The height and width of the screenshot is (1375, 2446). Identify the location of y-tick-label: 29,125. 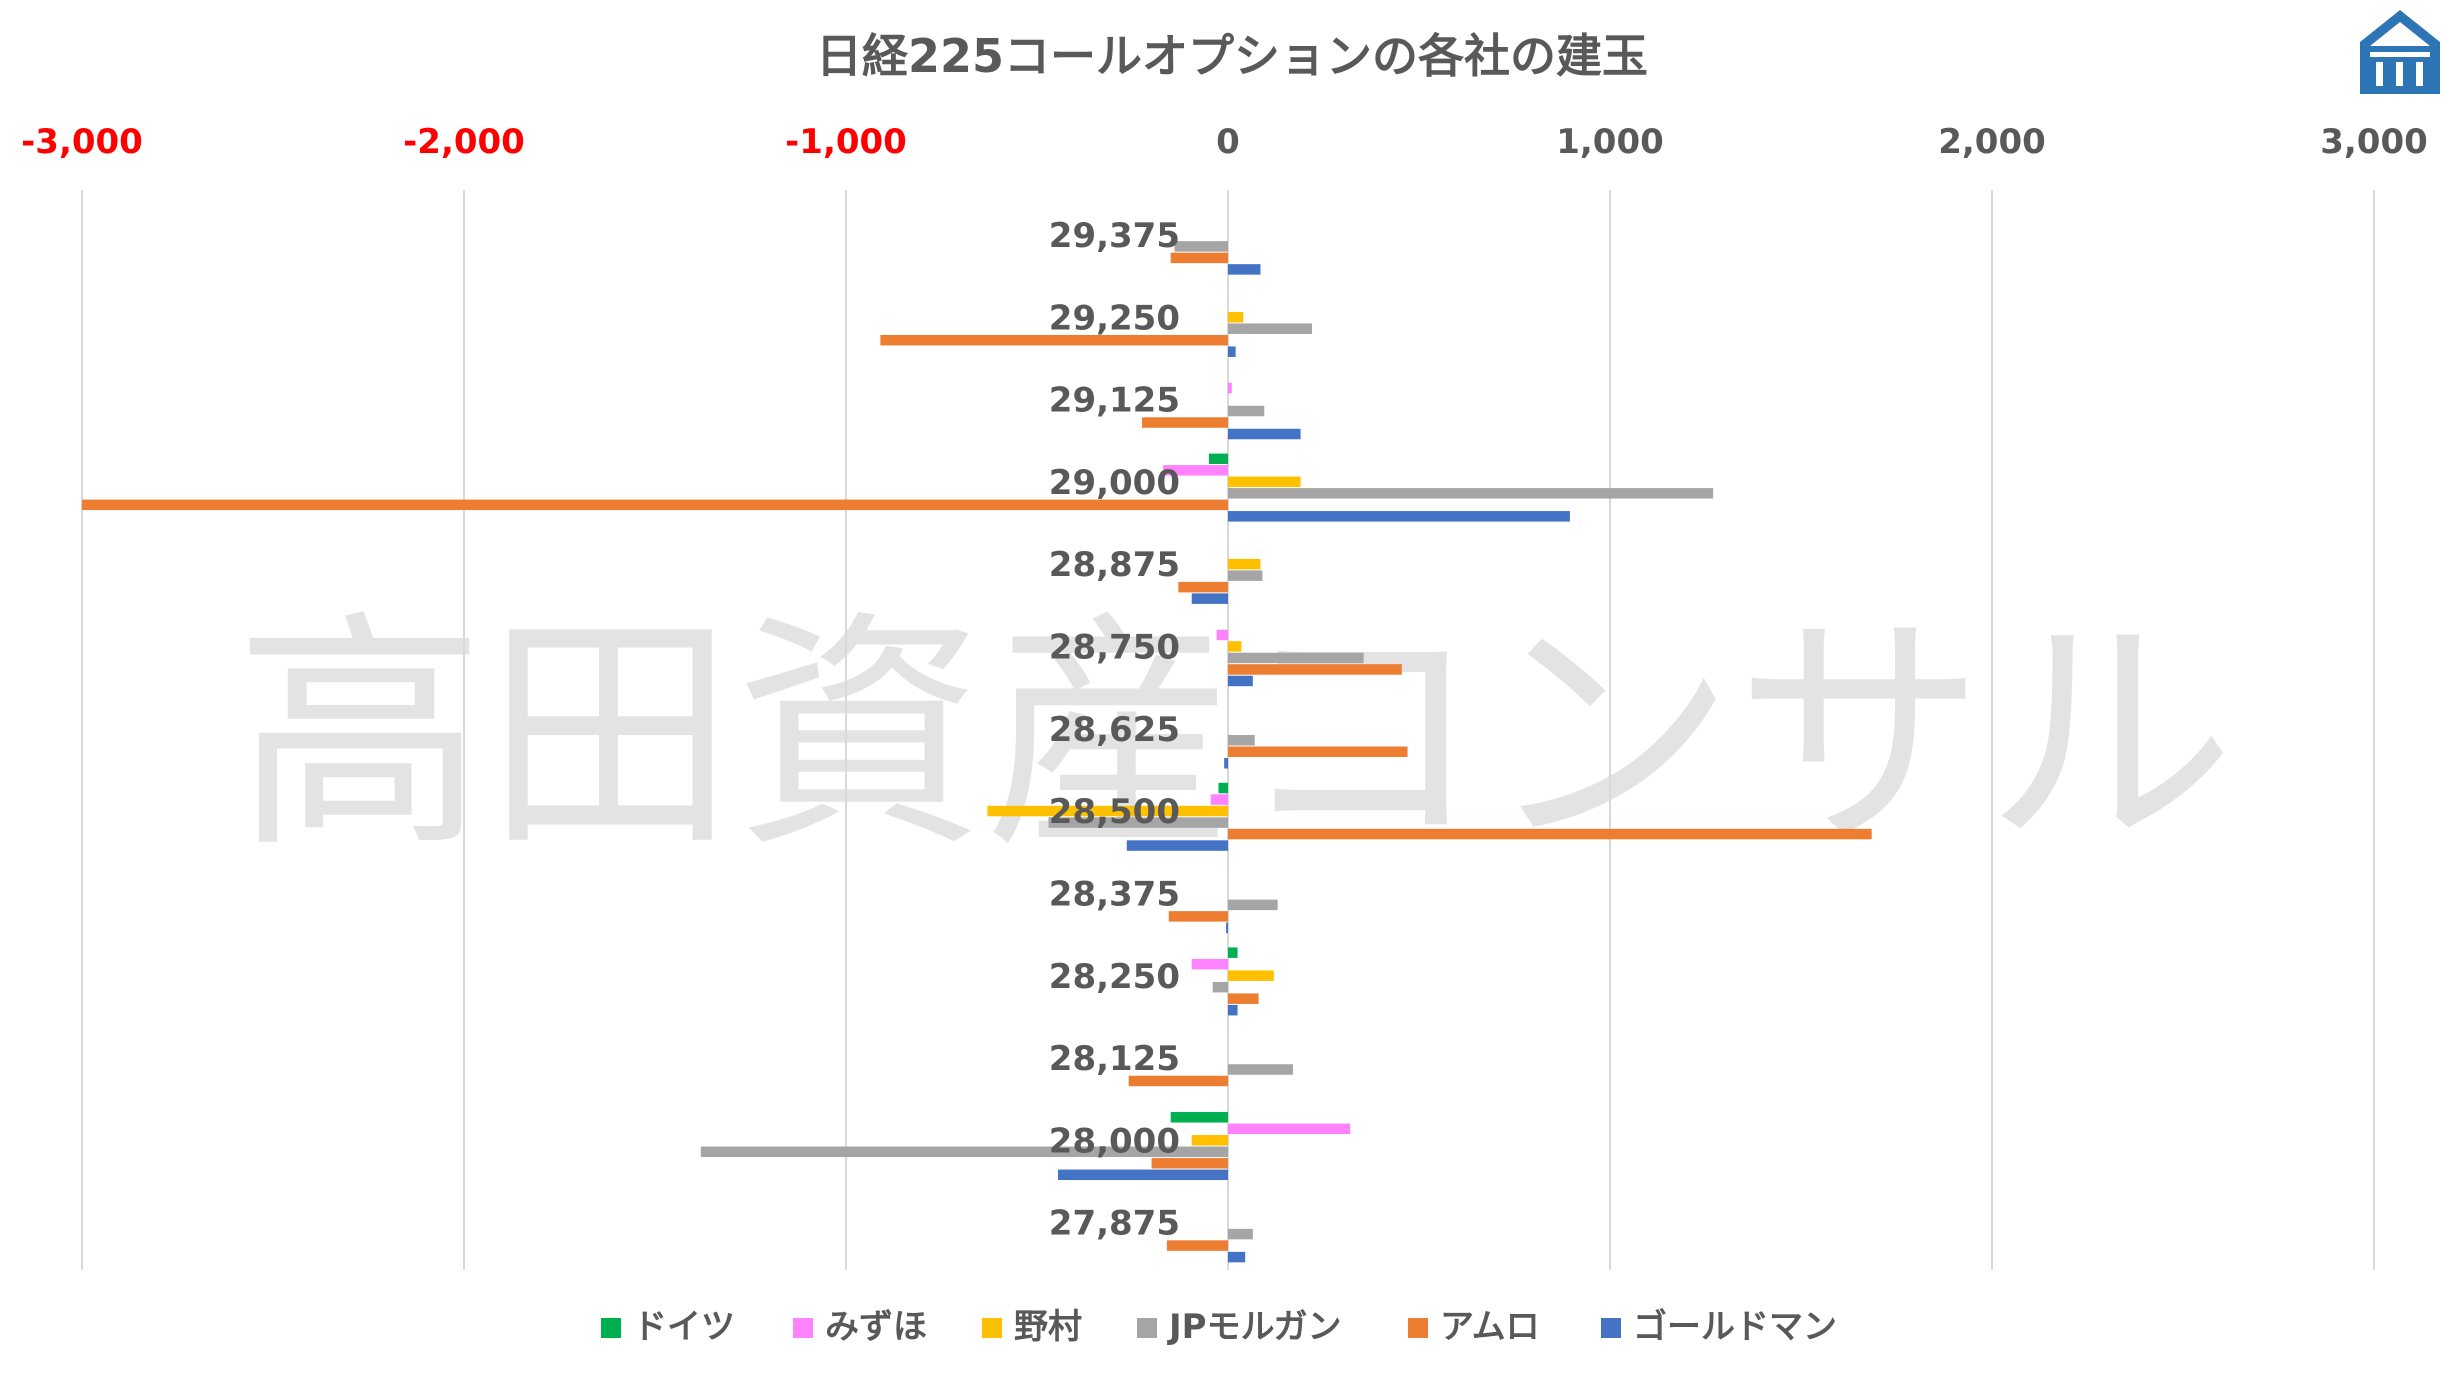
(1114, 401).